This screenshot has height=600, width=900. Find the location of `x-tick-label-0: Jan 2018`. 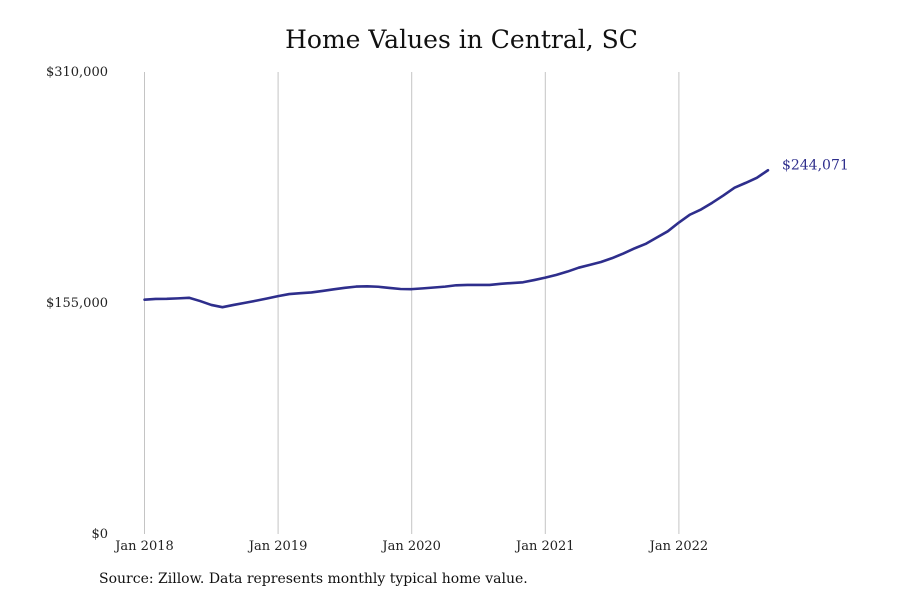

x-tick-label-0: Jan 2018 is located at coordinates (143, 546).